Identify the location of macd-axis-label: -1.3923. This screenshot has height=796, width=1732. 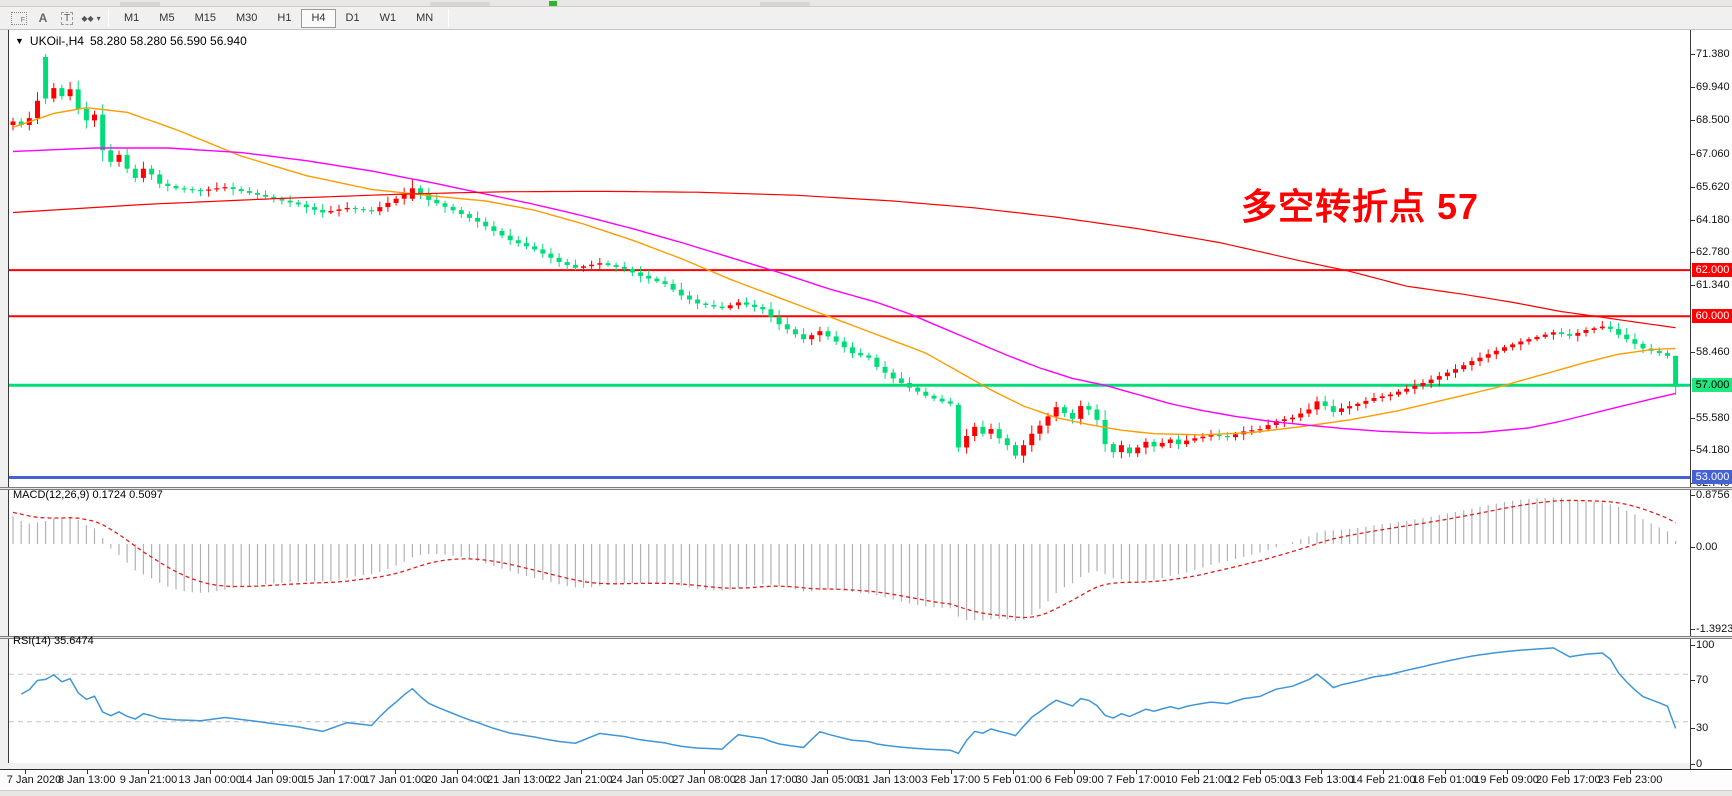
(1714, 629).